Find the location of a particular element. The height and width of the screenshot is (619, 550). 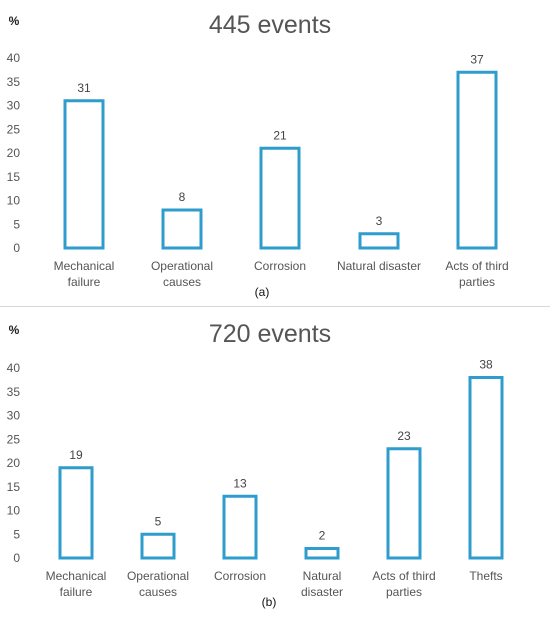

chart-0-data-label-3: 3 is located at coordinates (379, 221).